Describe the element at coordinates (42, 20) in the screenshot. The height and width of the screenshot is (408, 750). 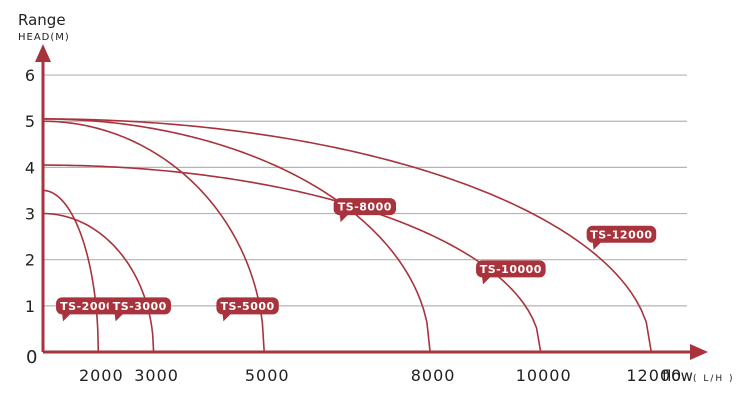
I see `y-axis-title: Range` at that location.